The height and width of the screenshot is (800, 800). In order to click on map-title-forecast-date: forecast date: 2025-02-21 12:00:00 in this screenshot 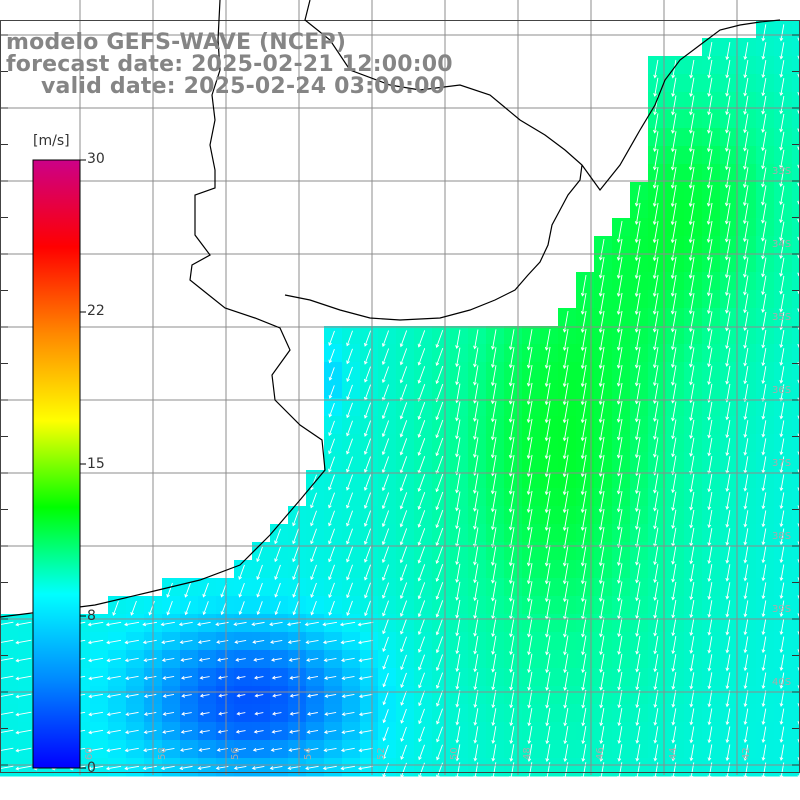, I will do `click(229, 64)`.